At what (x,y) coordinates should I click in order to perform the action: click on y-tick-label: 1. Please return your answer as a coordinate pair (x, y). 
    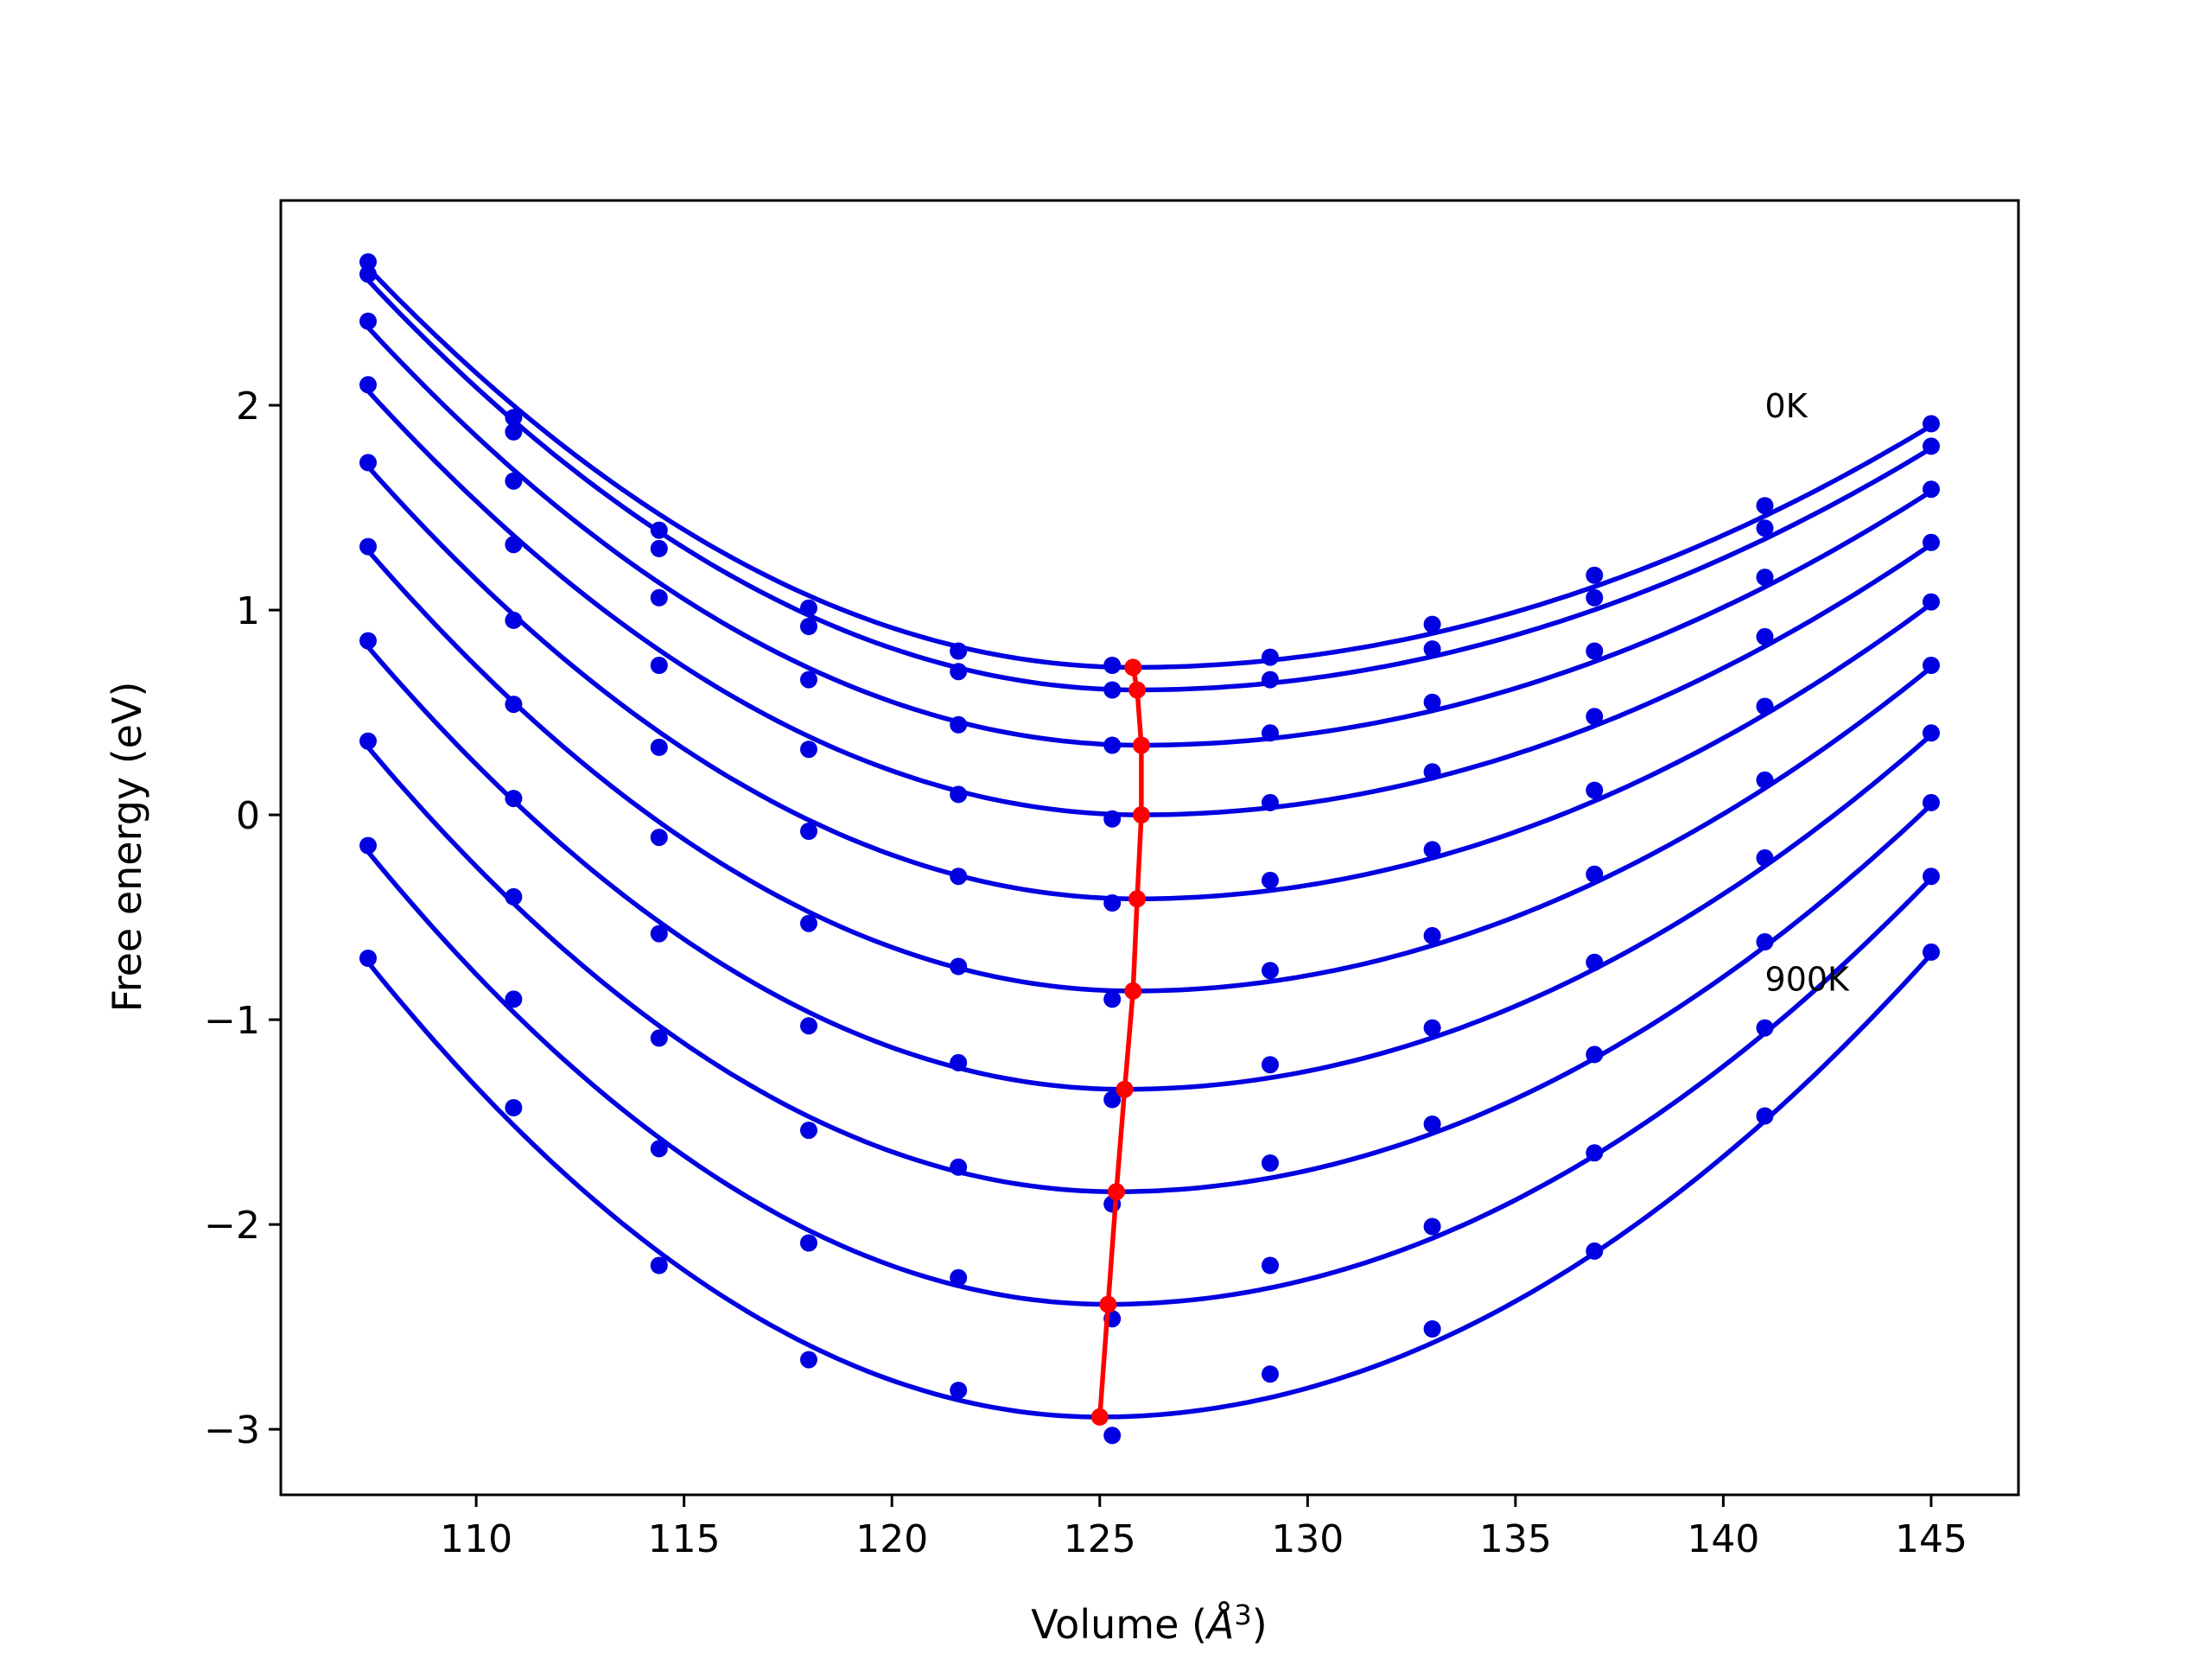
    Looking at the image, I should click on (248, 611).